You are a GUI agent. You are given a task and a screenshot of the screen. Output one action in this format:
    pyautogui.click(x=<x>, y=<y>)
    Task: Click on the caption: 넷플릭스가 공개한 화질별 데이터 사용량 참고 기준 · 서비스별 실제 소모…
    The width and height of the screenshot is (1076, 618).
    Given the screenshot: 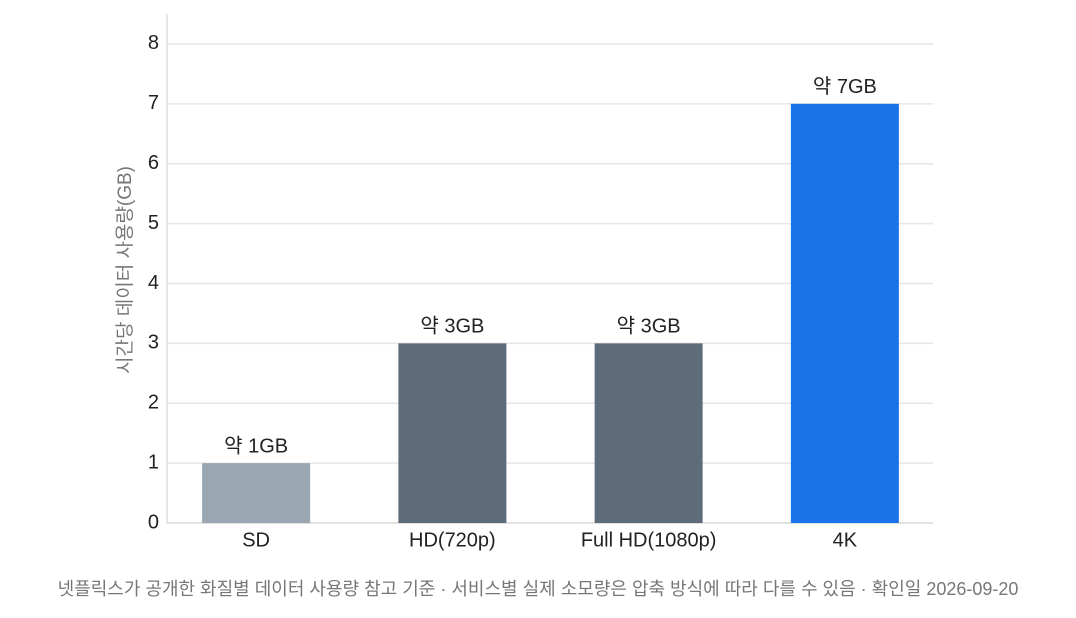 What is the action you would take?
    pyautogui.click(x=538, y=589)
    